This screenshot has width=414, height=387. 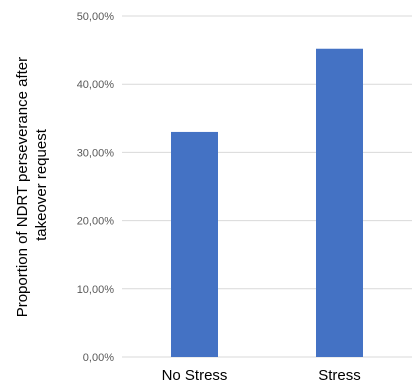 What do you see at coordinates (96, 290) in the screenshot?
I see `y-tick-label: 10,00%` at bounding box center [96, 290].